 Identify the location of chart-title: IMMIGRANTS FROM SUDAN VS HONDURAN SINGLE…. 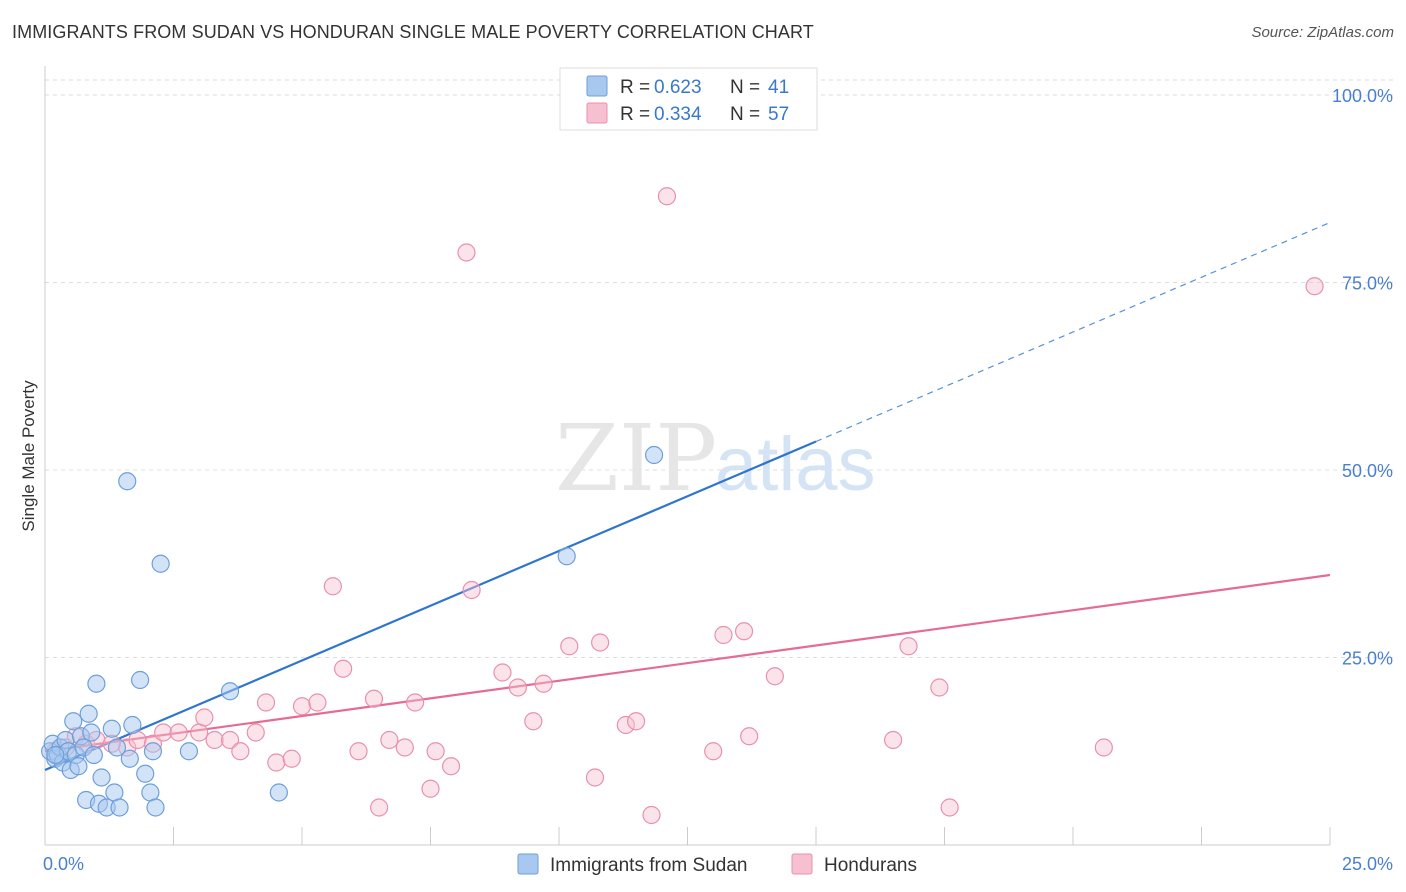
(413, 32).